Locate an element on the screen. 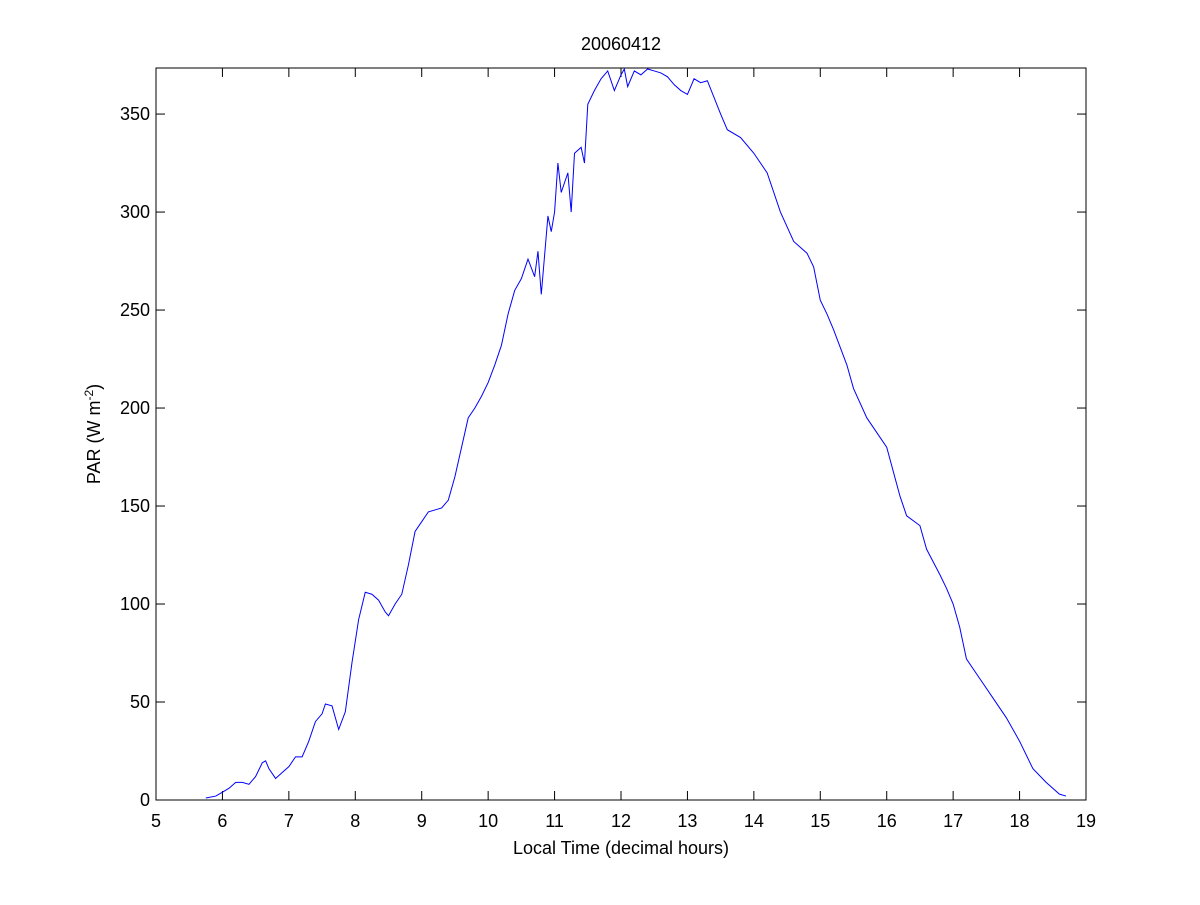 Image resolution: width=1200 pixels, height=905 pixels. y-tick-label: 50 is located at coordinates (140, 702).